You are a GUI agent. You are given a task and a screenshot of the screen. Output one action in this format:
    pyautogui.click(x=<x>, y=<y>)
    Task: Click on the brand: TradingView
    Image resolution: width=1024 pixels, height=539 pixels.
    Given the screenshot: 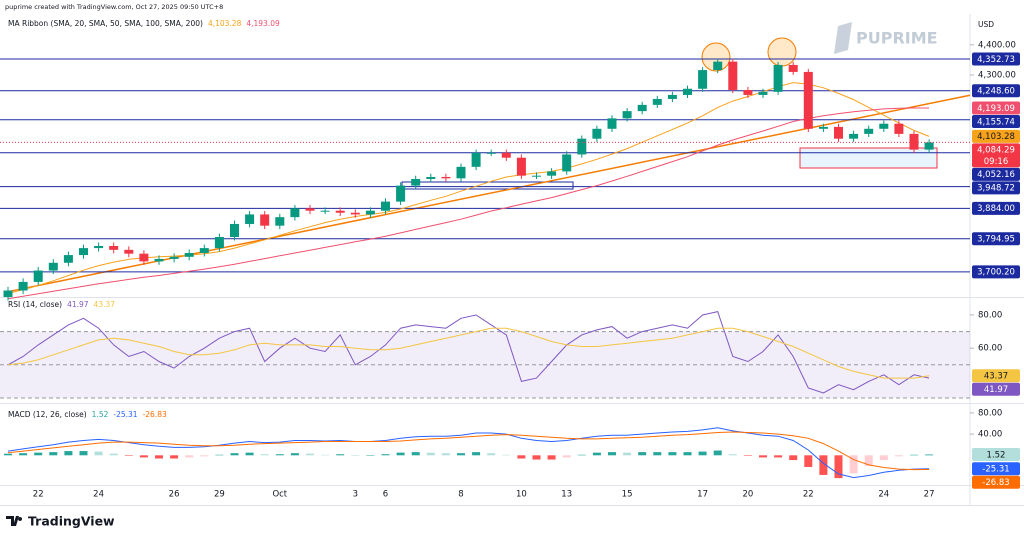 What is the action you would take?
    pyautogui.click(x=60, y=521)
    